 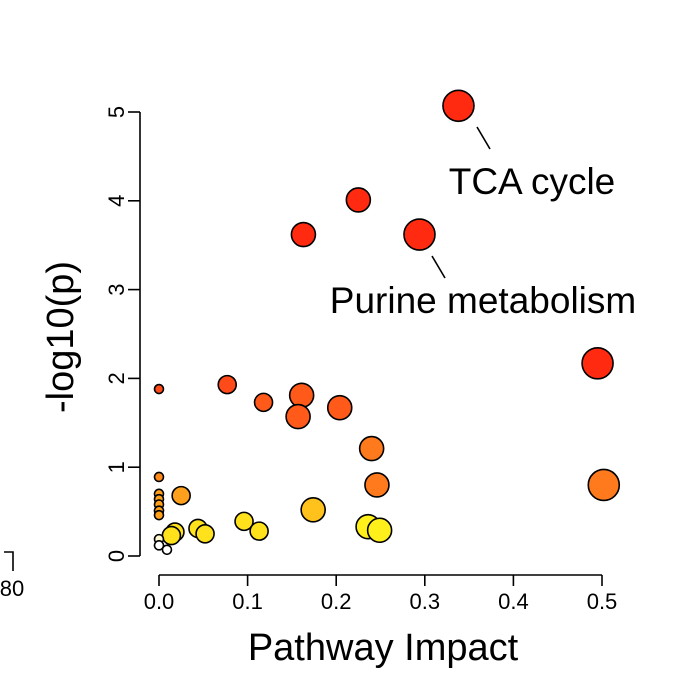 I want to click on annotation-label: Purine metabolism, so click(x=483, y=300).